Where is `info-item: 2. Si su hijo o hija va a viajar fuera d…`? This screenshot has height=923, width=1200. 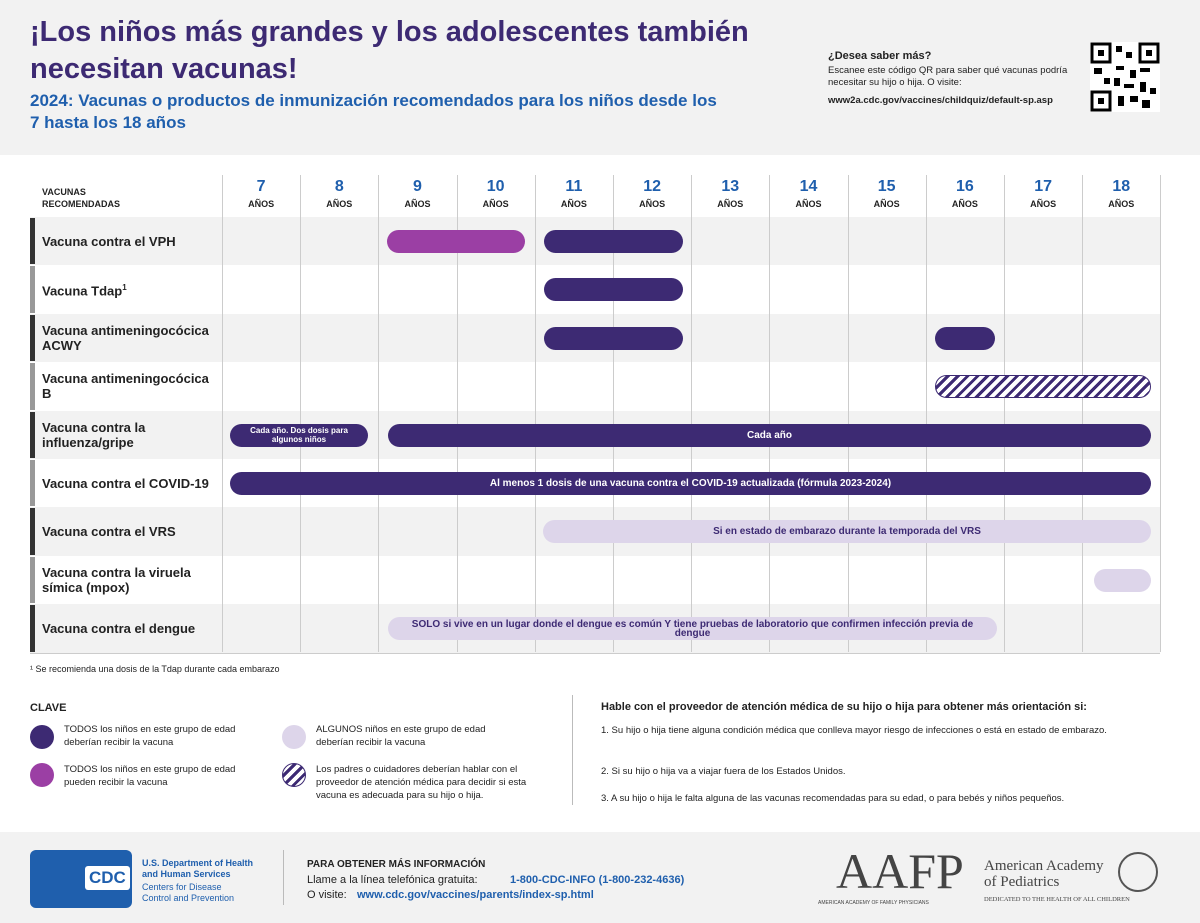
info-item: 2. Si su hijo o hija va a viajar fuera d… is located at coordinates (723, 771).